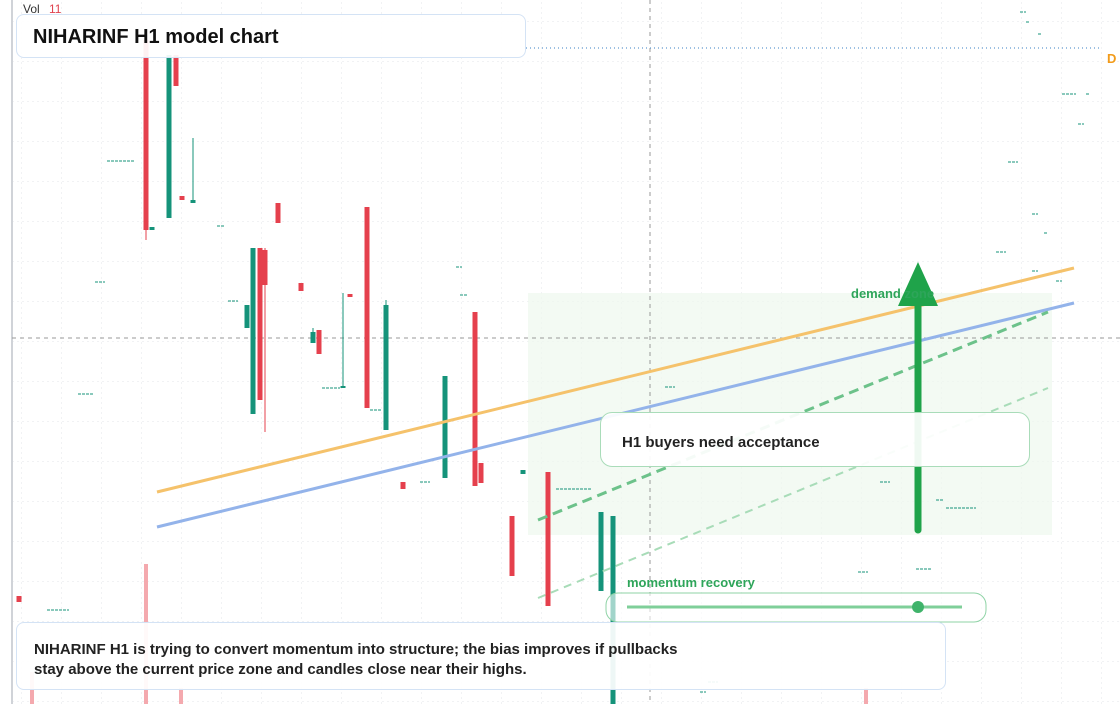 This screenshot has height=704, width=1120. Describe the element at coordinates (1111, 58) in the screenshot. I see `edge-tag: D` at that location.